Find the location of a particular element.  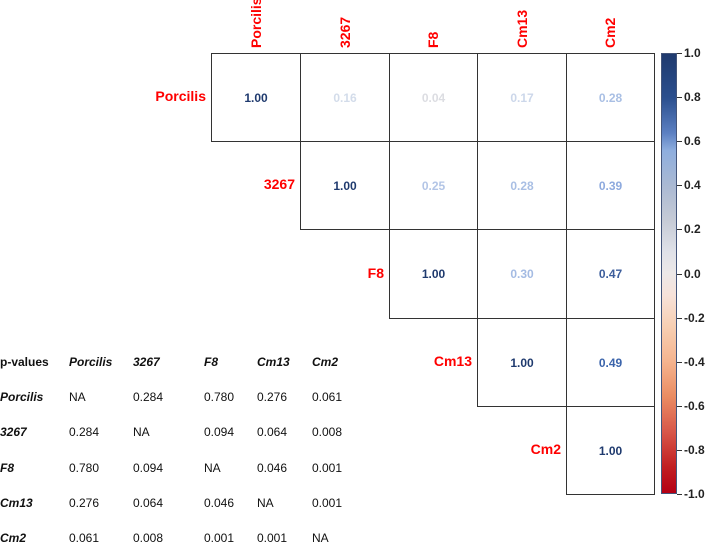

colorbar-tick-label: -0.4 is located at coordinates (694, 362).